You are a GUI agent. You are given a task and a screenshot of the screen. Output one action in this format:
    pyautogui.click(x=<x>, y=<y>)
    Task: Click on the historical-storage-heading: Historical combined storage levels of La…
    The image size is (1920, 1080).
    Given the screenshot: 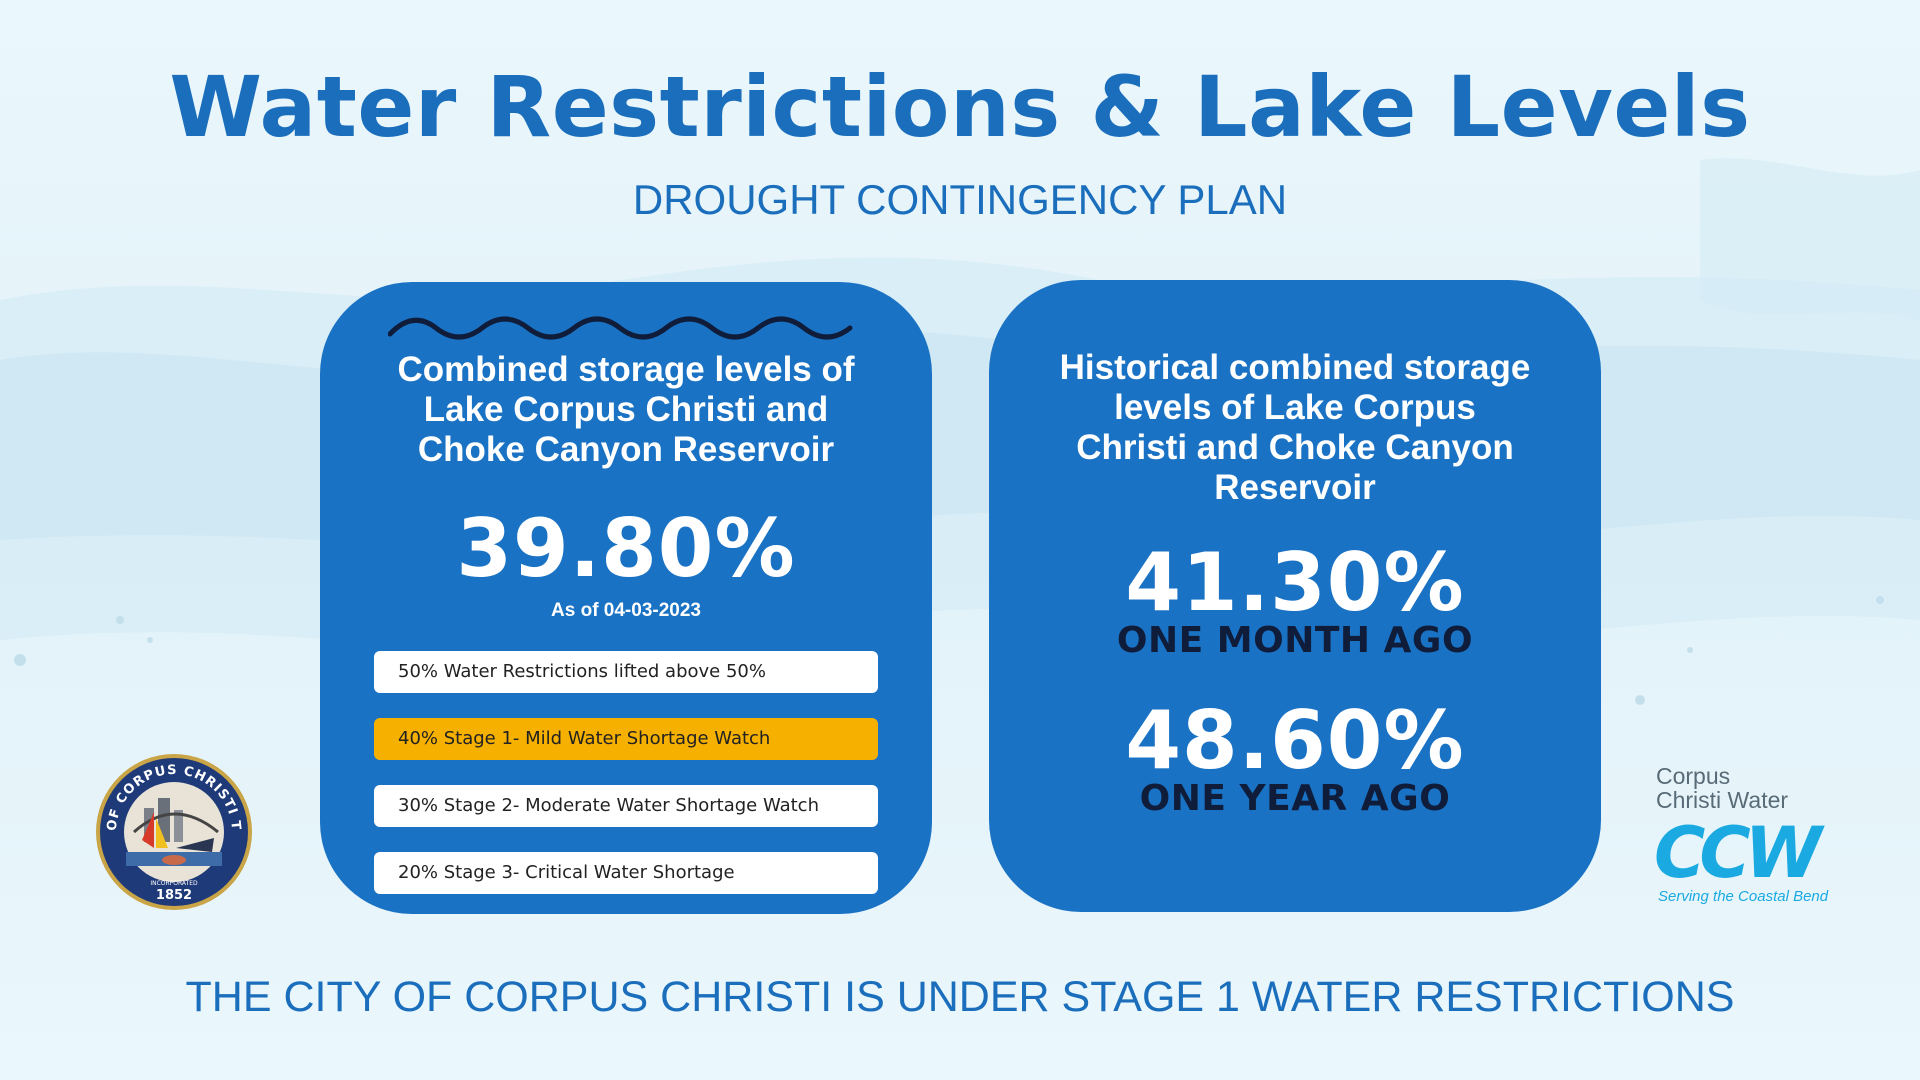 What is the action you would take?
    pyautogui.click(x=1295, y=428)
    